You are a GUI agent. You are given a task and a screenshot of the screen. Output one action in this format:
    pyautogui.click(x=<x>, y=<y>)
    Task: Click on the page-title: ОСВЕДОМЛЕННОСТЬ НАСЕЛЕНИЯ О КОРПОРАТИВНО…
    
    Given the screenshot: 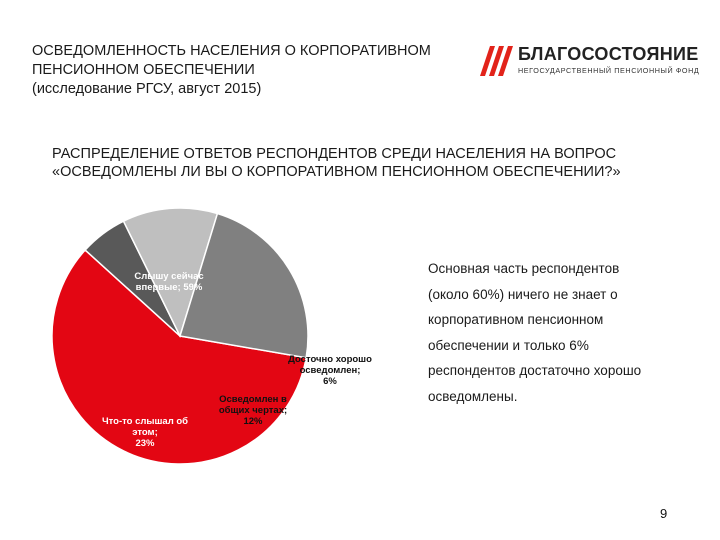 What is the action you would take?
    pyautogui.click(x=252, y=70)
    